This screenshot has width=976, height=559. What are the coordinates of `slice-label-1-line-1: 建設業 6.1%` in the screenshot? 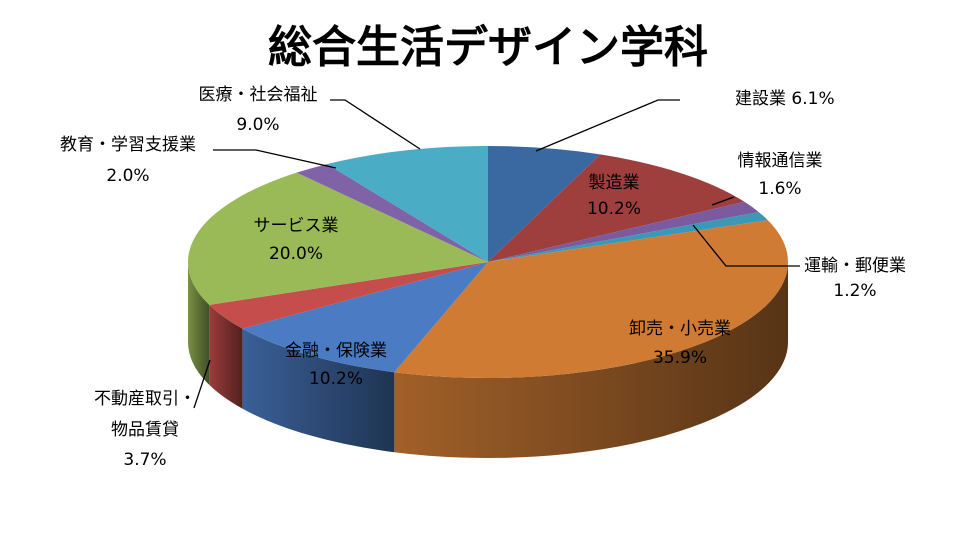 It's located at (785, 99).